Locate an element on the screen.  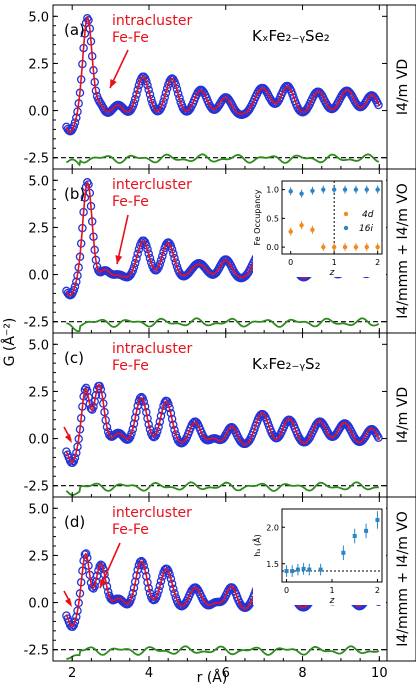
inset: 0 1 2 1.5 2.0 z hₐ (Å) is located at coordinates (318, 554).